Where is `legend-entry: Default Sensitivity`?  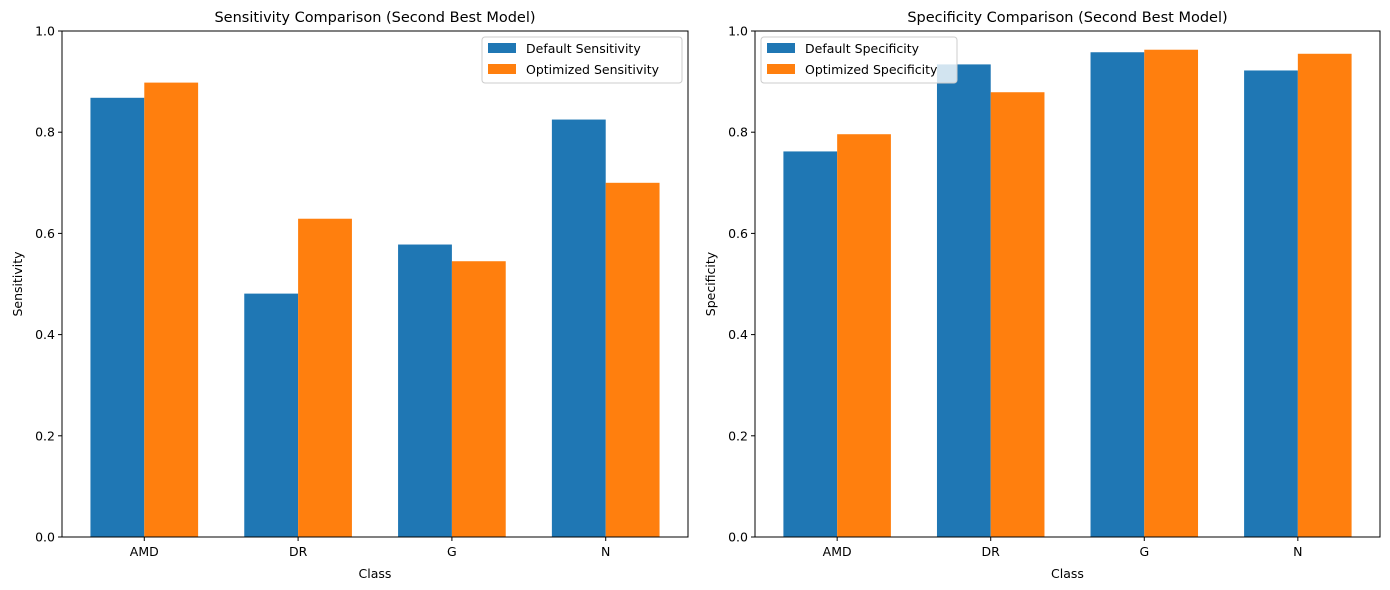
legend-entry: Default Sensitivity is located at coordinates (583, 48).